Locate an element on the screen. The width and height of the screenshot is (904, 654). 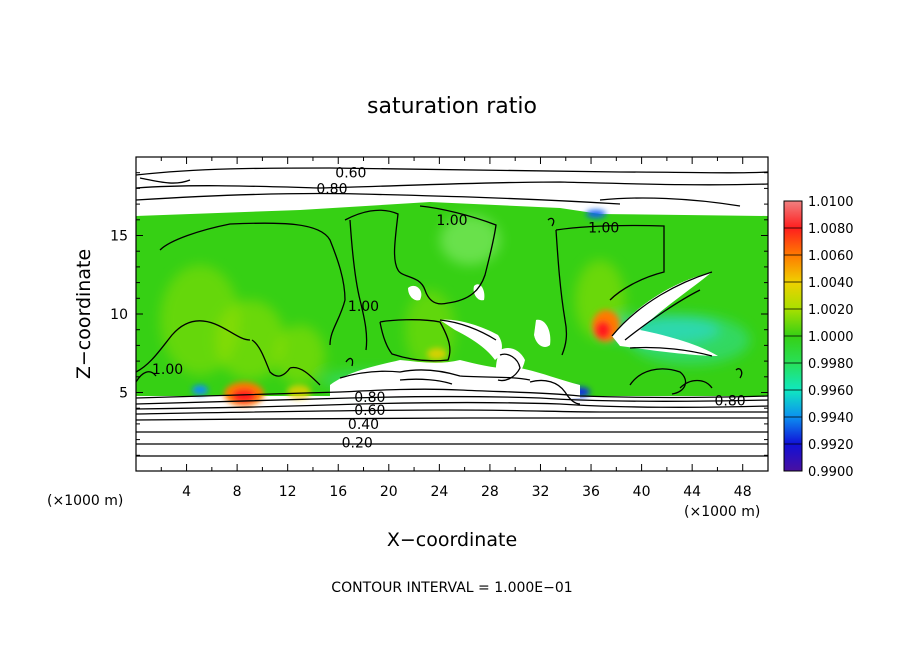
colorbar-label: 0.9920 is located at coordinates (831, 445).